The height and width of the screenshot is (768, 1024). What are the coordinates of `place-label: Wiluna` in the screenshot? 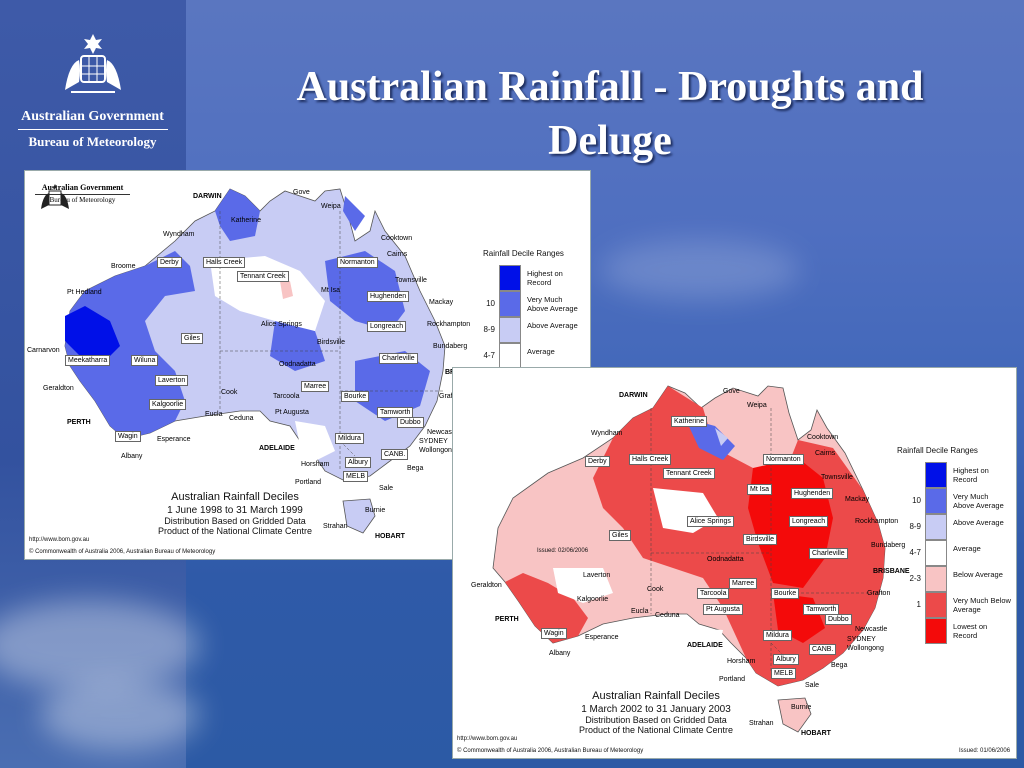 It's located at (145, 360).